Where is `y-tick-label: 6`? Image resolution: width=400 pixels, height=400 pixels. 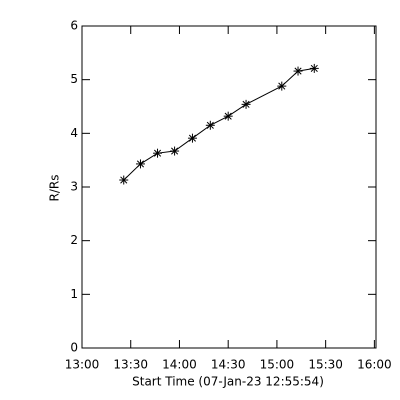 y-tick-label: 6 is located at coordinates (74, 26).